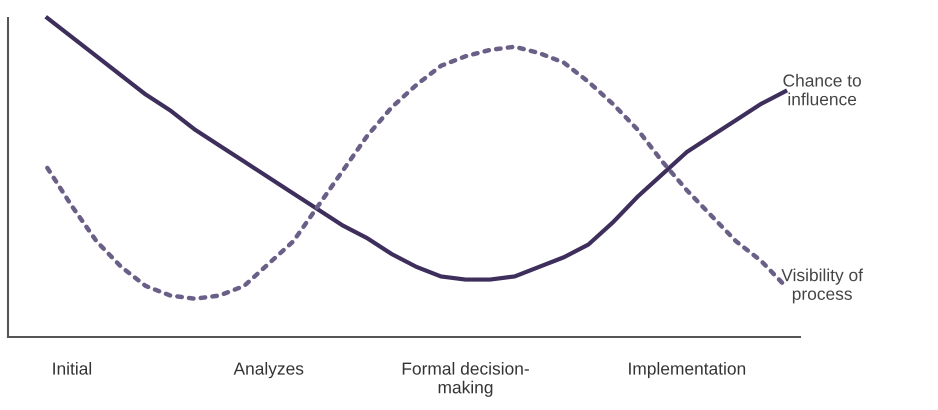  Describe the element at coordinates (465, 379) in the screenshot. I see `x-tick-label: Formal decision- making` at that location.